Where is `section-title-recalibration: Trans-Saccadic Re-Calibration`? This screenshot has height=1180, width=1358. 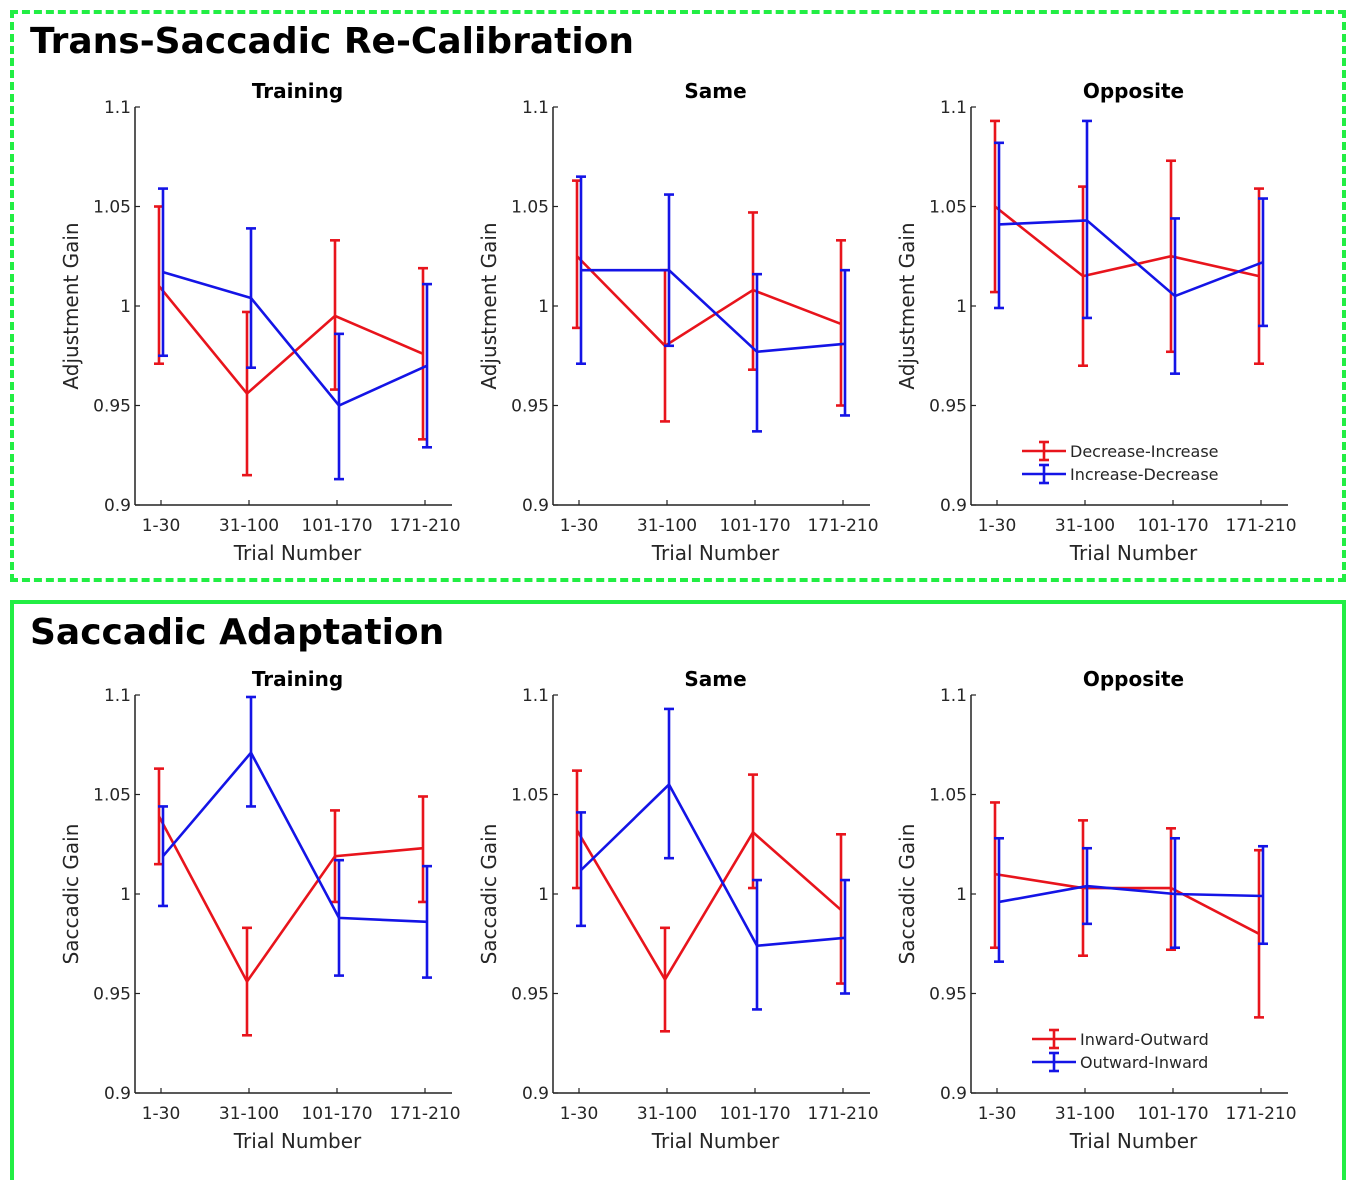 section-title-recalibration: Trans-Saccadic Re-Calibration is located at coordinates (332, 41).